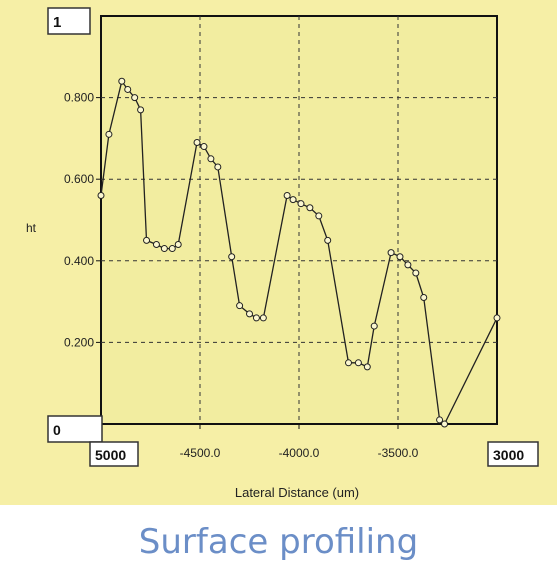  I want to click on x-tick-label: -4500.0, so click(200, 453).